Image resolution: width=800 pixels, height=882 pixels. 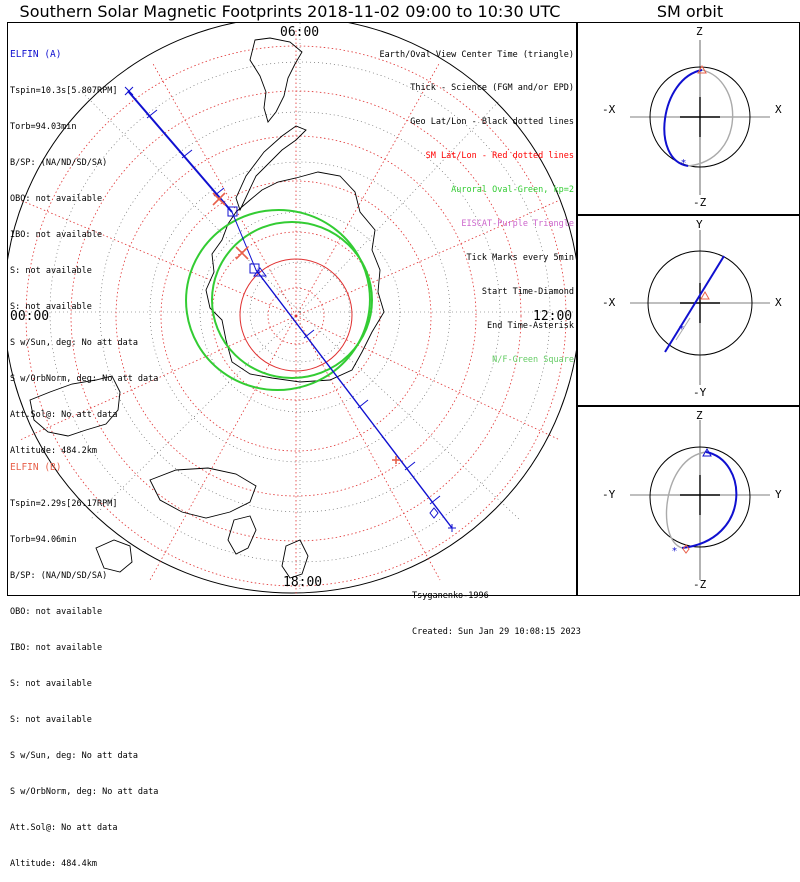 What do you see at coordinates (114, 556) in the screenshot?
I see `island-a` at bounding box center [114, 556].